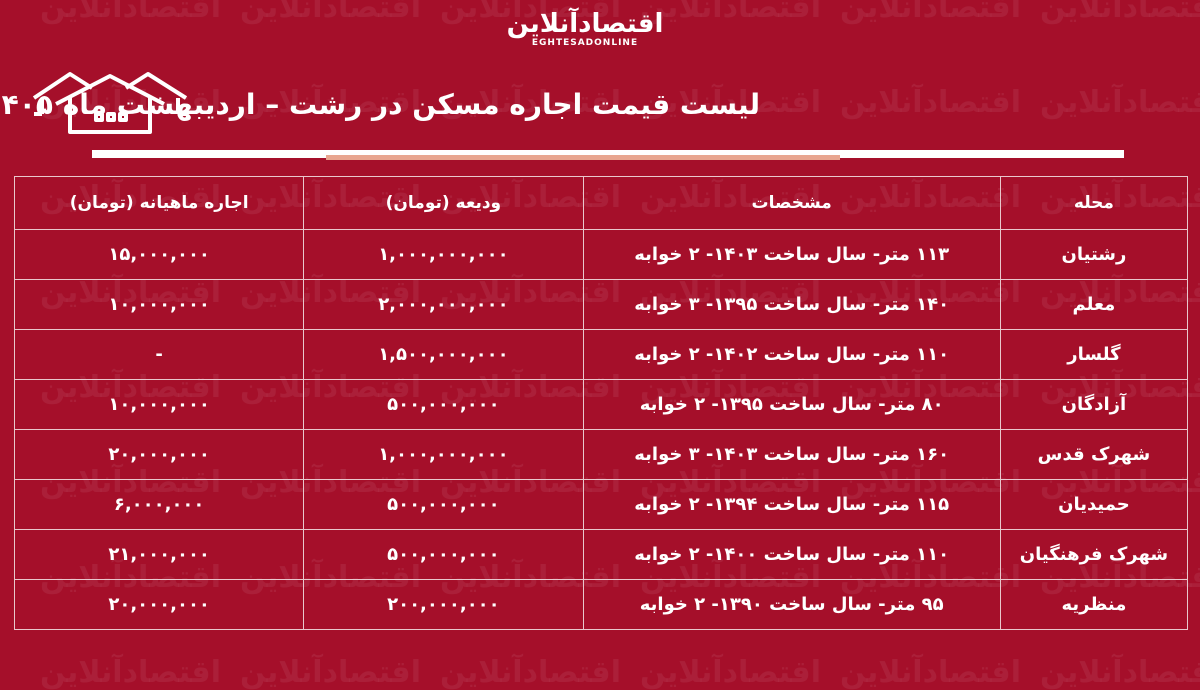 Image resolution: width=1200 pixels, height=690 pixels. Describe the element at coordinates (159, 354) in the screenshot. I see `monthly-rent-cell: -` at that location.